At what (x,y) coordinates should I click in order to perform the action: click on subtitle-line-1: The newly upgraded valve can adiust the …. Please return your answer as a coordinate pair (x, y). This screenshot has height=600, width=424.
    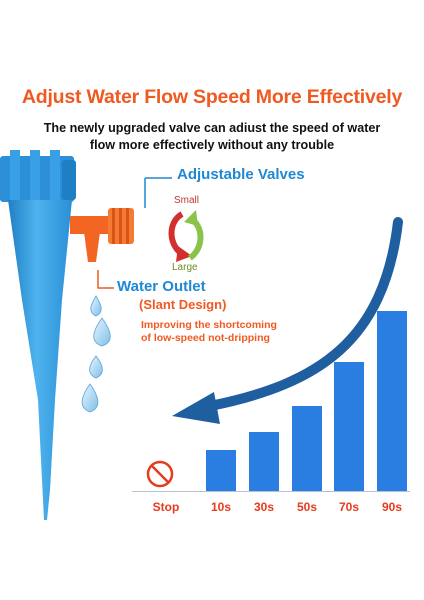
    Looking at the image, I should click on (212, 128).